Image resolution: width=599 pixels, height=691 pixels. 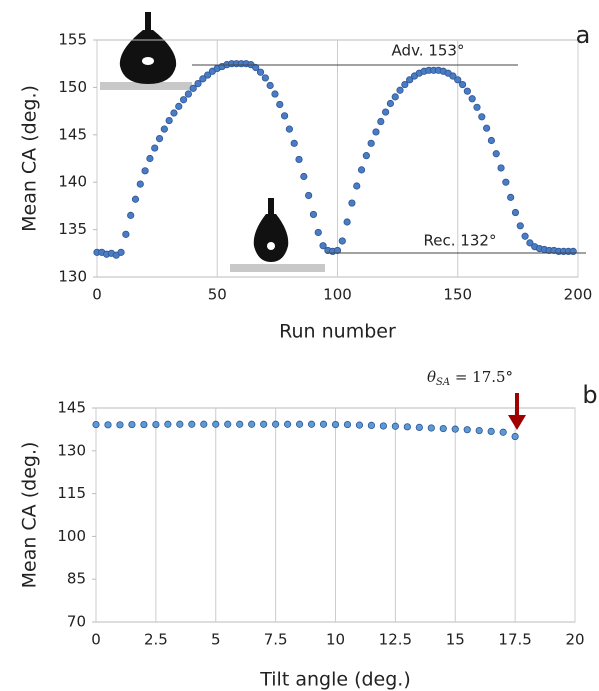 What do you see at coordinates (517, 422) in the screenshot?
I see `arrow-head` at bounding box center [517, 422].